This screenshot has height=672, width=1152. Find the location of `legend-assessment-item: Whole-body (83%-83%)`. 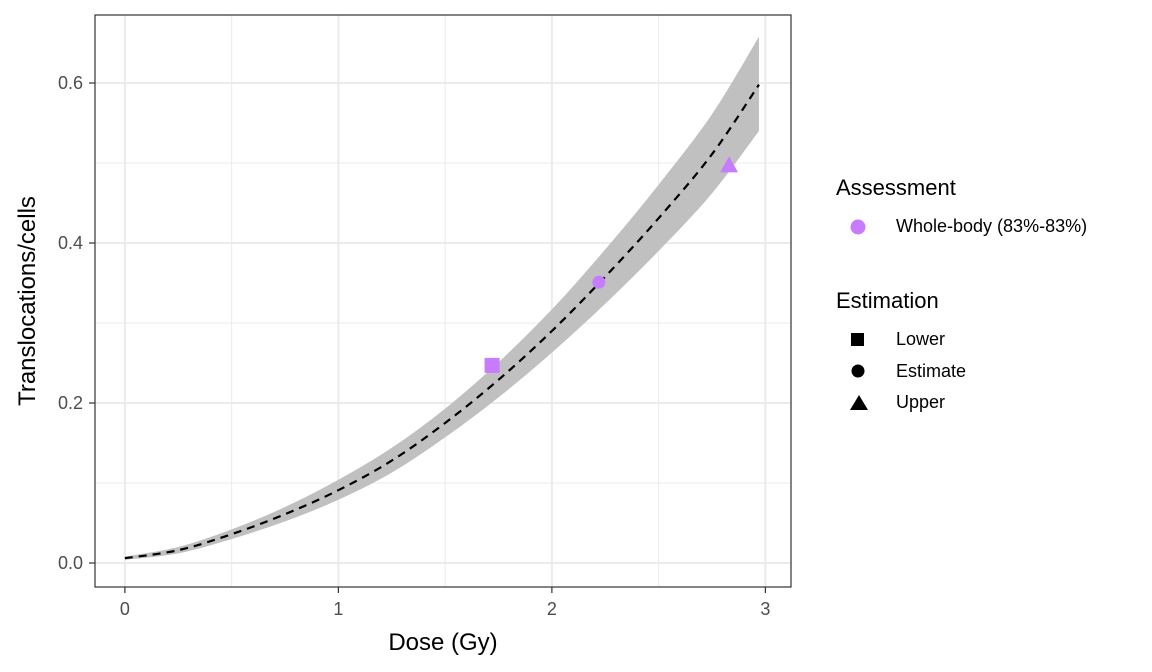

legend-assessment-item: Whole-body (83%-83%) is located at coordinates (961, 227).